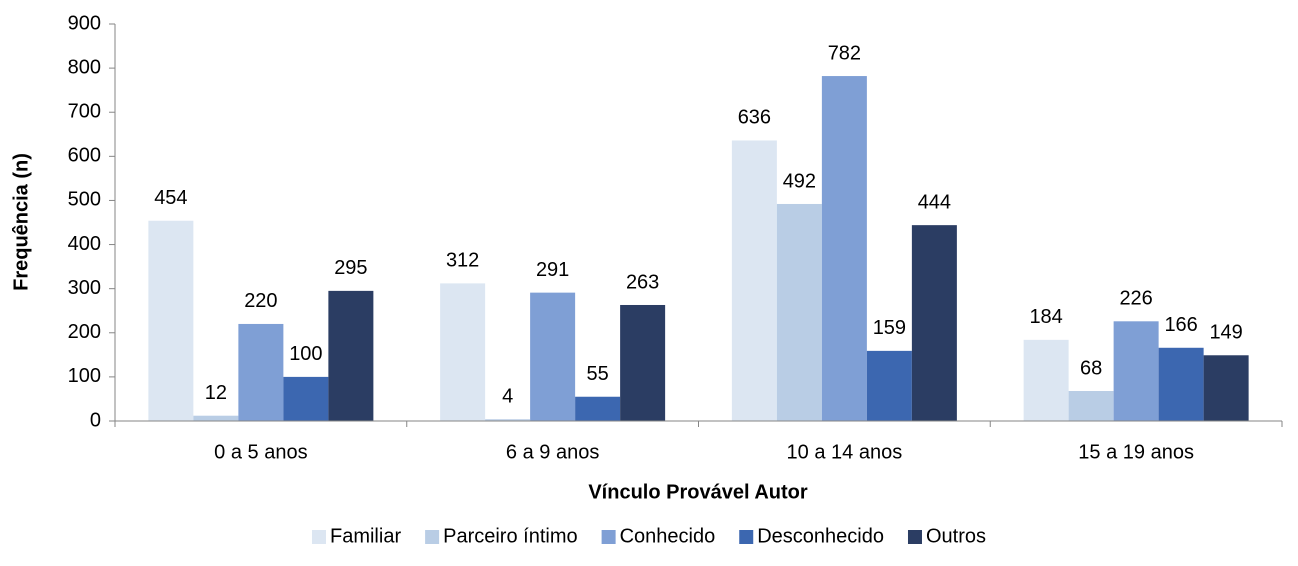 The image size is (1298, 566). I want to click on y-tick-label: 800, so click(84, 67).